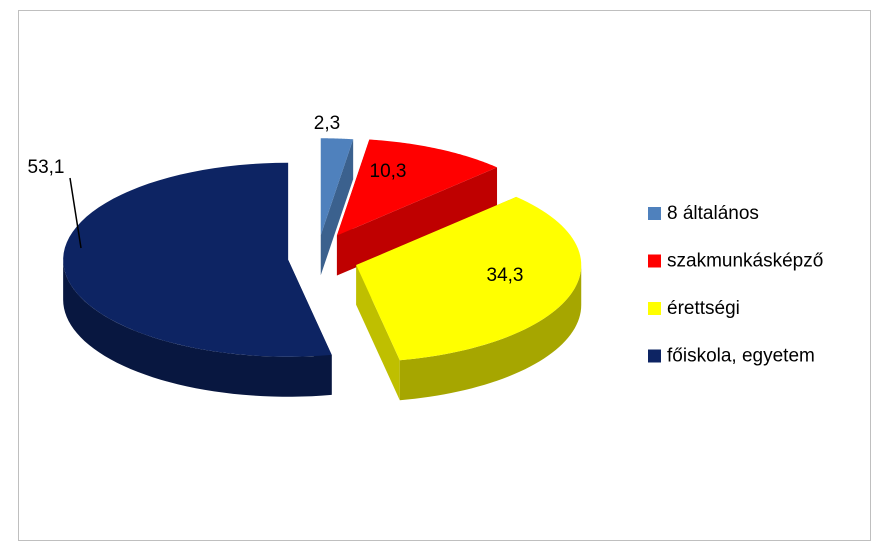  Describe the element at coordinates (388, 171) in the screenshot. I see `data-label: 10,3` at that location.